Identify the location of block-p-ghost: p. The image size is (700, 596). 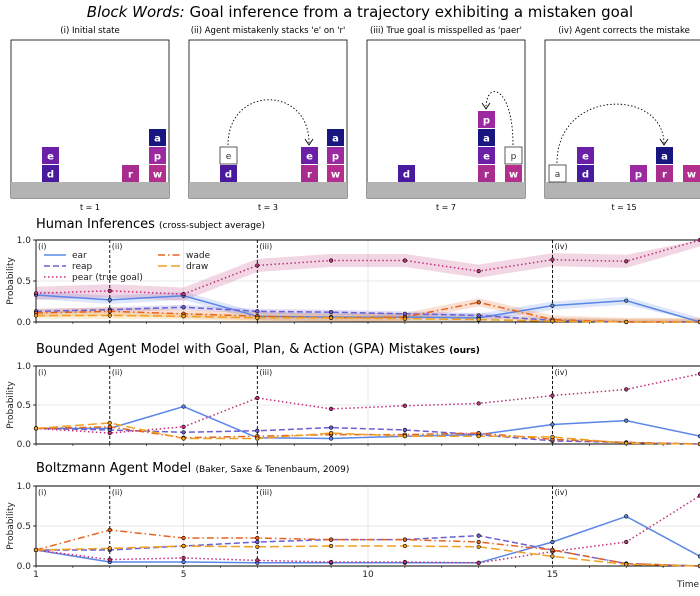
(513, 155).